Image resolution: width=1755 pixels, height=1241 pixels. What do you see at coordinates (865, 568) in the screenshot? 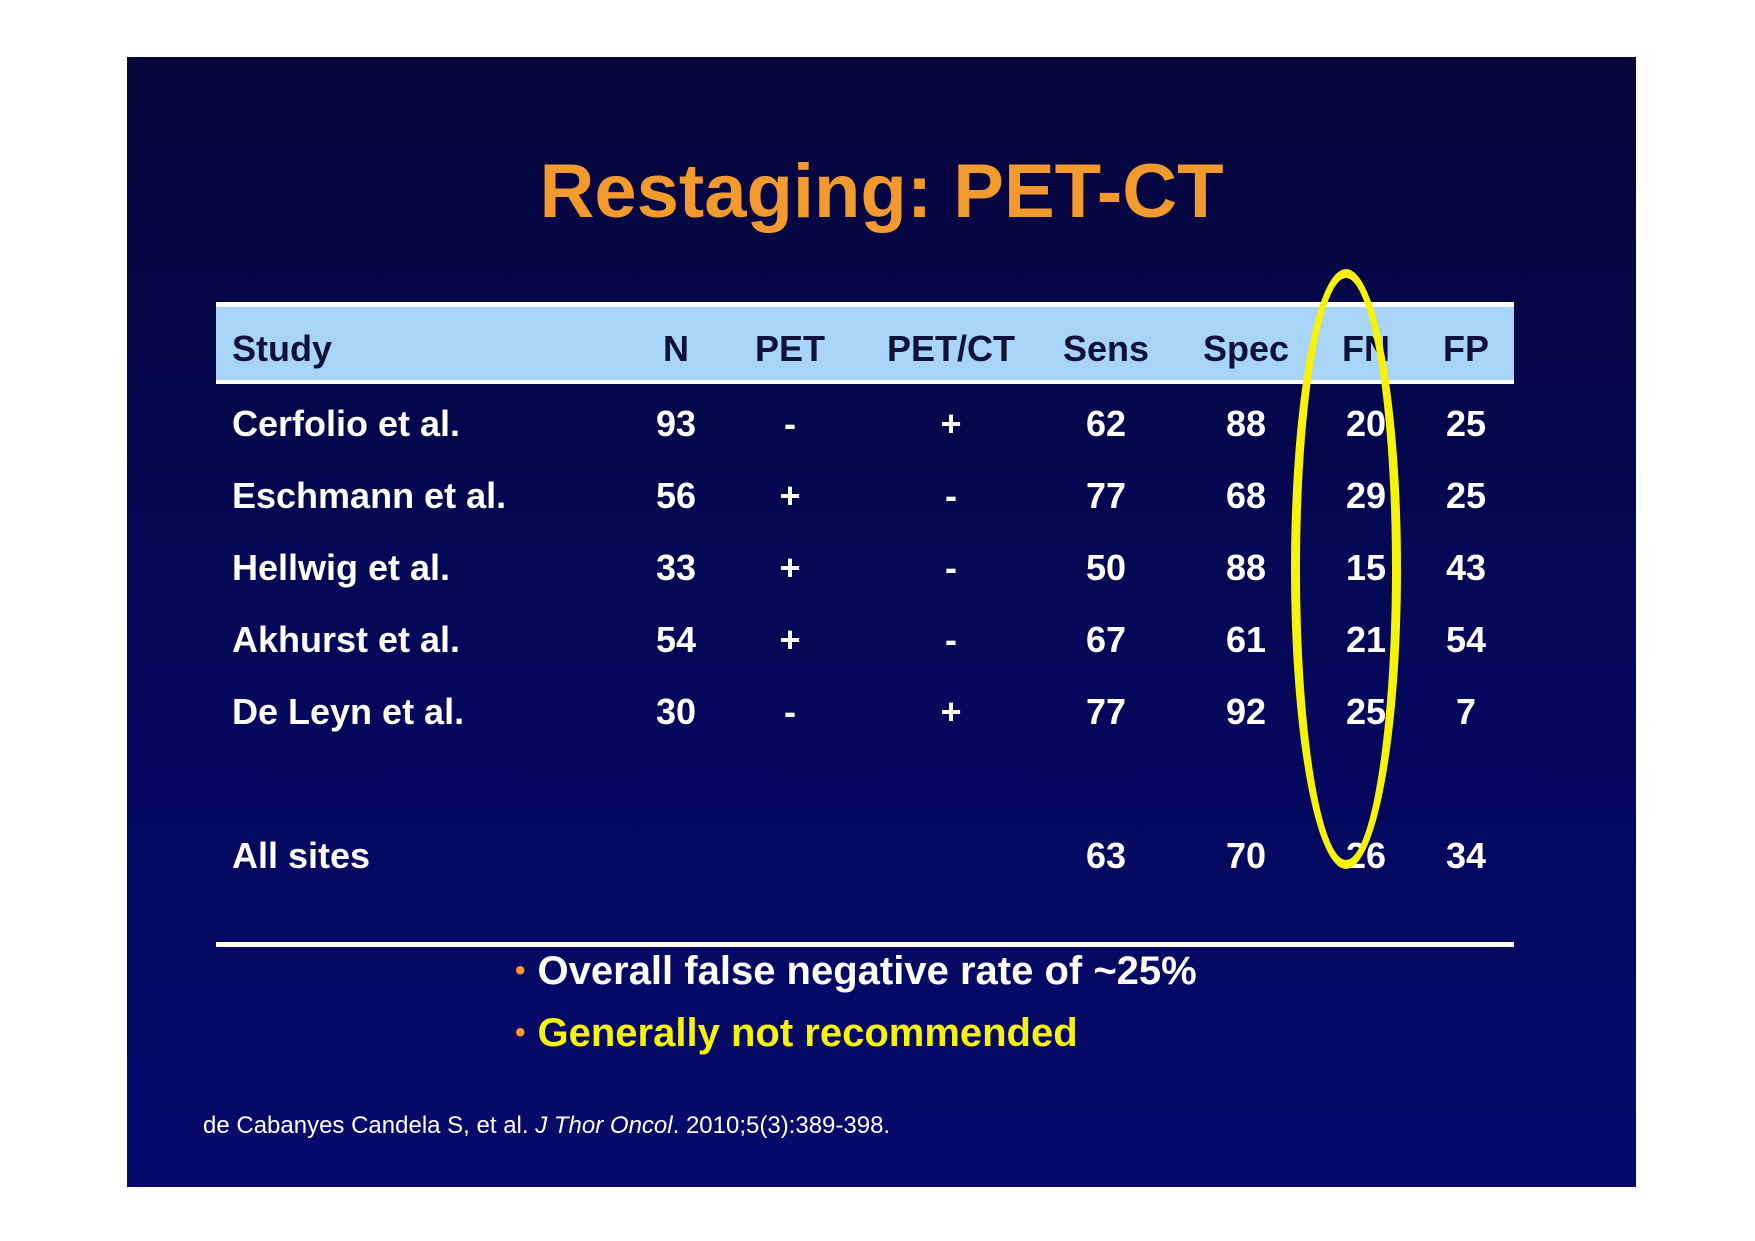
I see `table-row: Hellwig et al. 33 + - 50 88 15 43` at bounding box center [865, 568].